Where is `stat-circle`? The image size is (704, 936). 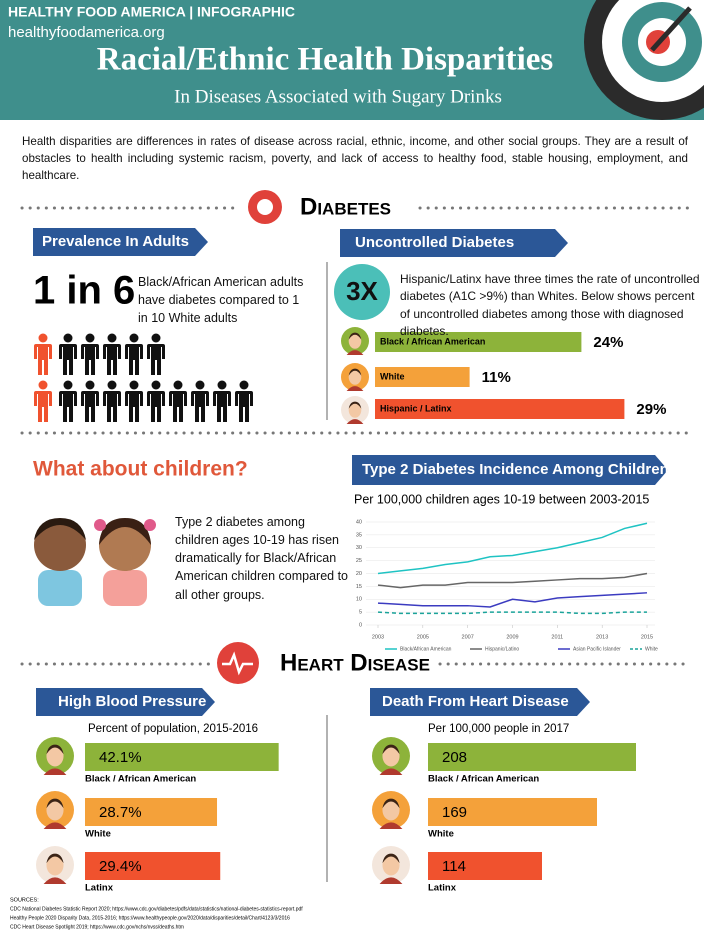 stat-circle is located at coordinates (362, 292).